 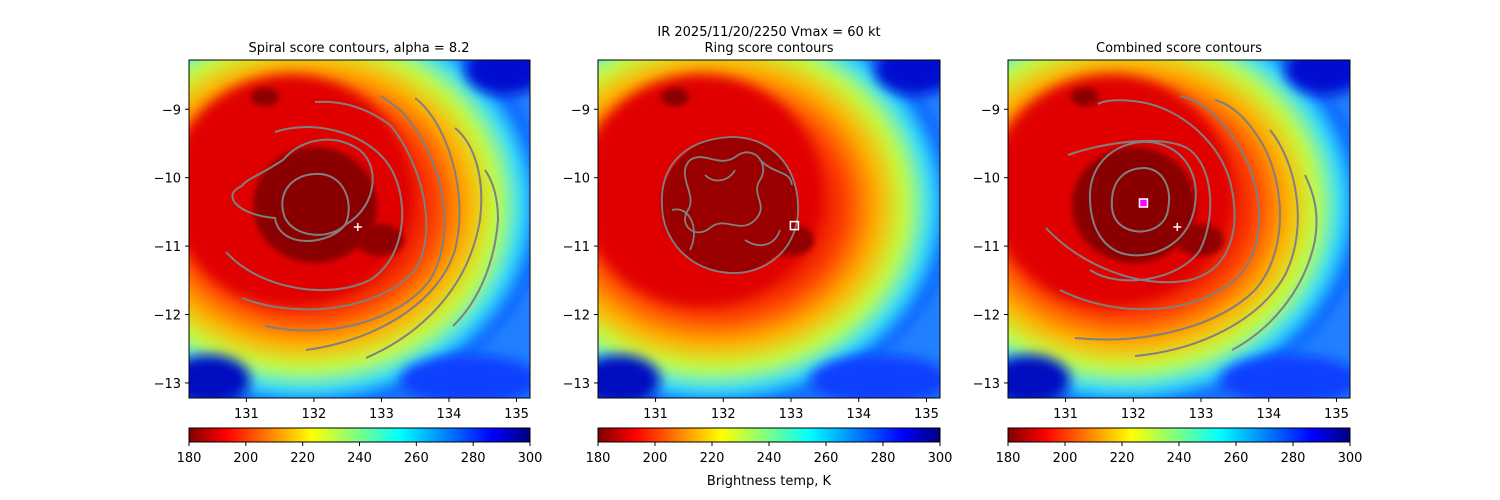 I want to click on combined-center-marker, so click(x=1143, y=203).